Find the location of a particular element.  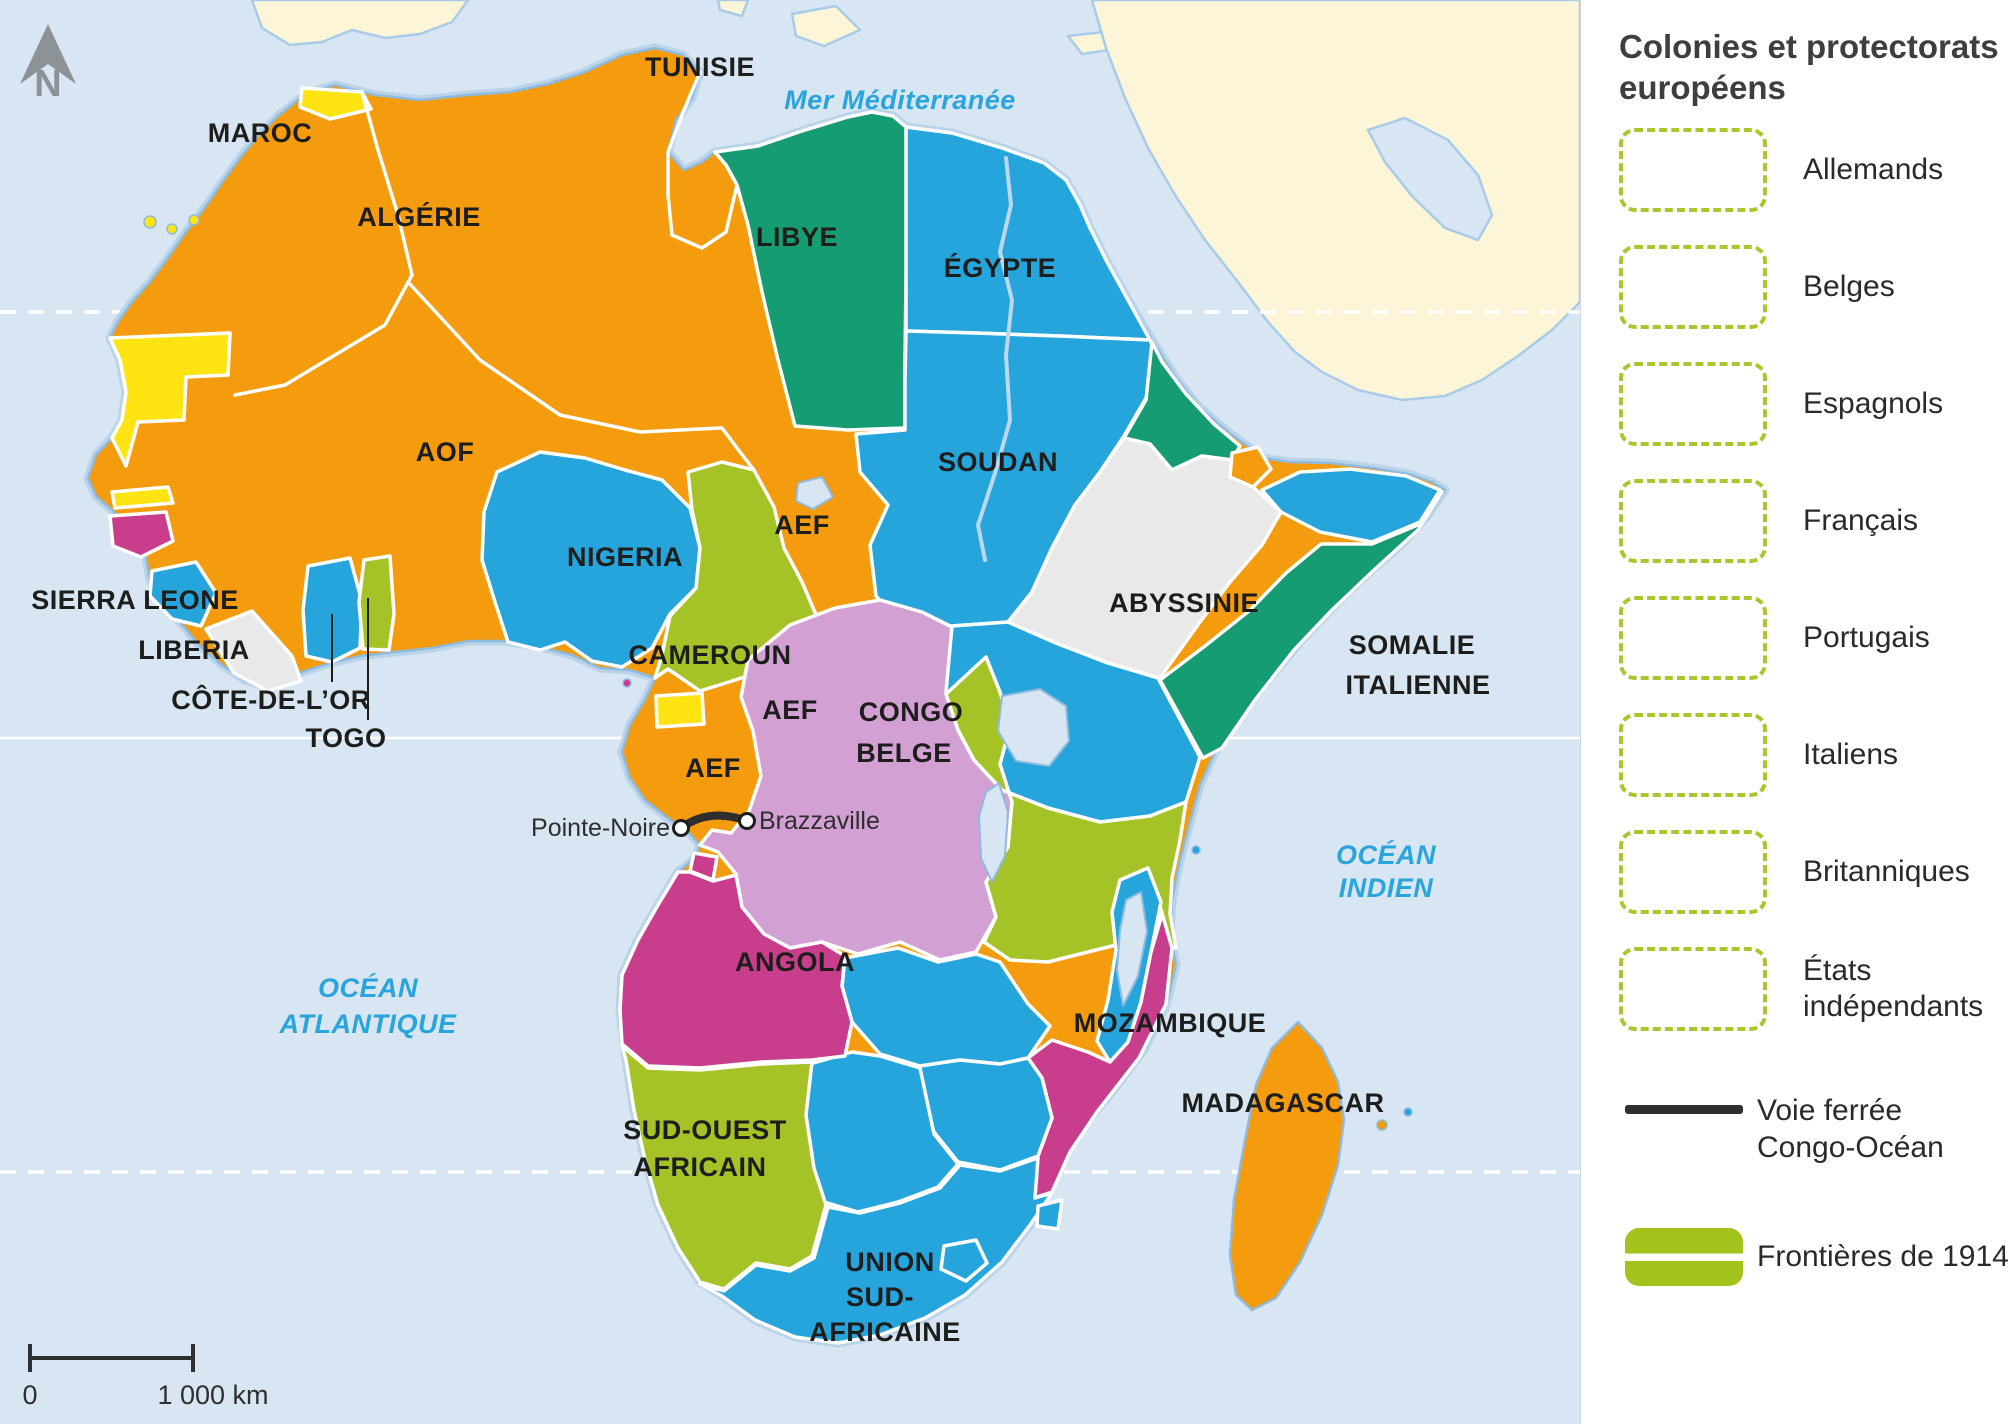

legend-label-portugais: Portugais is located at coordinates (1866, 637).